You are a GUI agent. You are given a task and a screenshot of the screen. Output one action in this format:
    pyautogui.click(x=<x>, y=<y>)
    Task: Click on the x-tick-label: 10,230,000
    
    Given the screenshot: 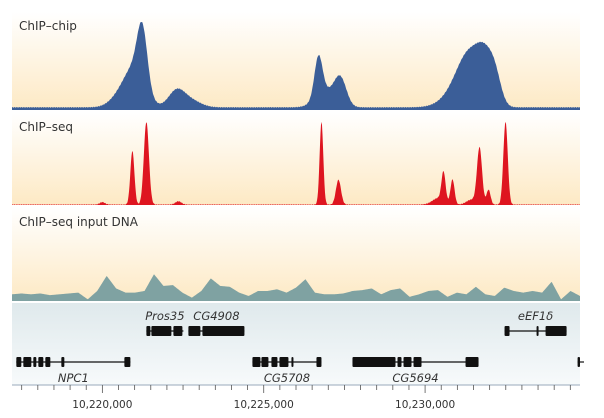 What is the action you would take?
    pyautogui.click(x=425, y=405)
    